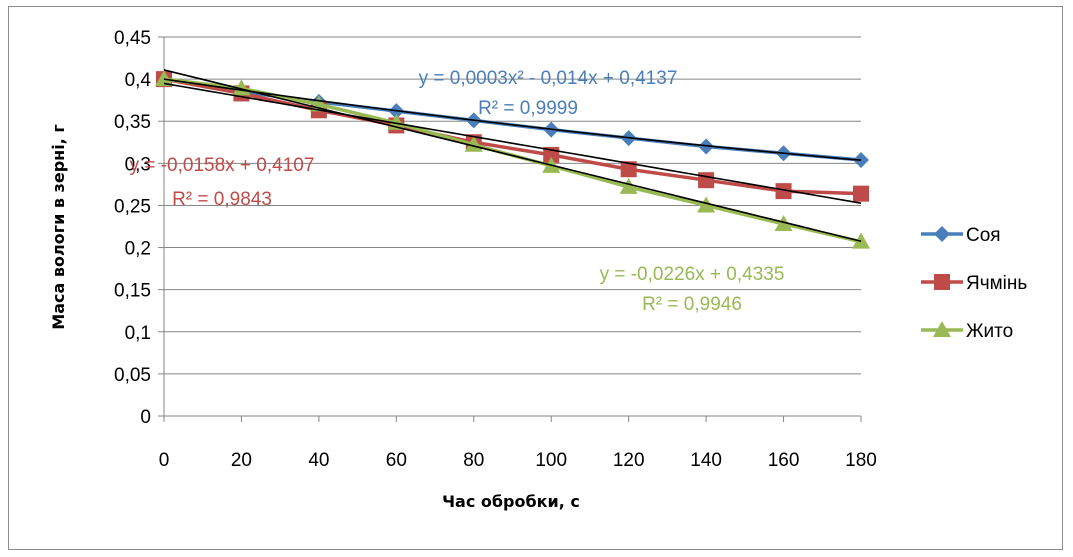 Image resolution: width=1073 pixels, height=557 pixels. What do you see at coordinates (473, 460) in the screenshot?
I see `x-tick-label-4: 80` at bounding box center [473, 460].